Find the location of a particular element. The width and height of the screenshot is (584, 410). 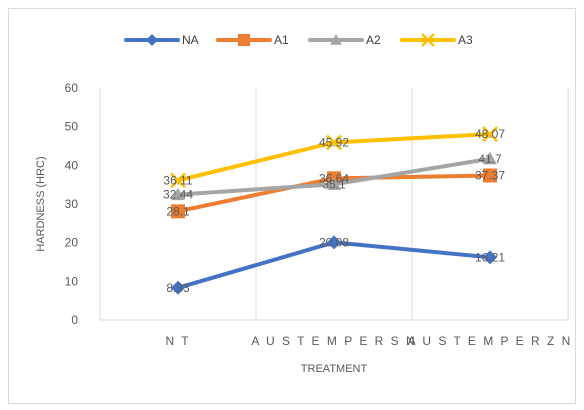

x-tick-label: N T is located at coordinates (177, 341).